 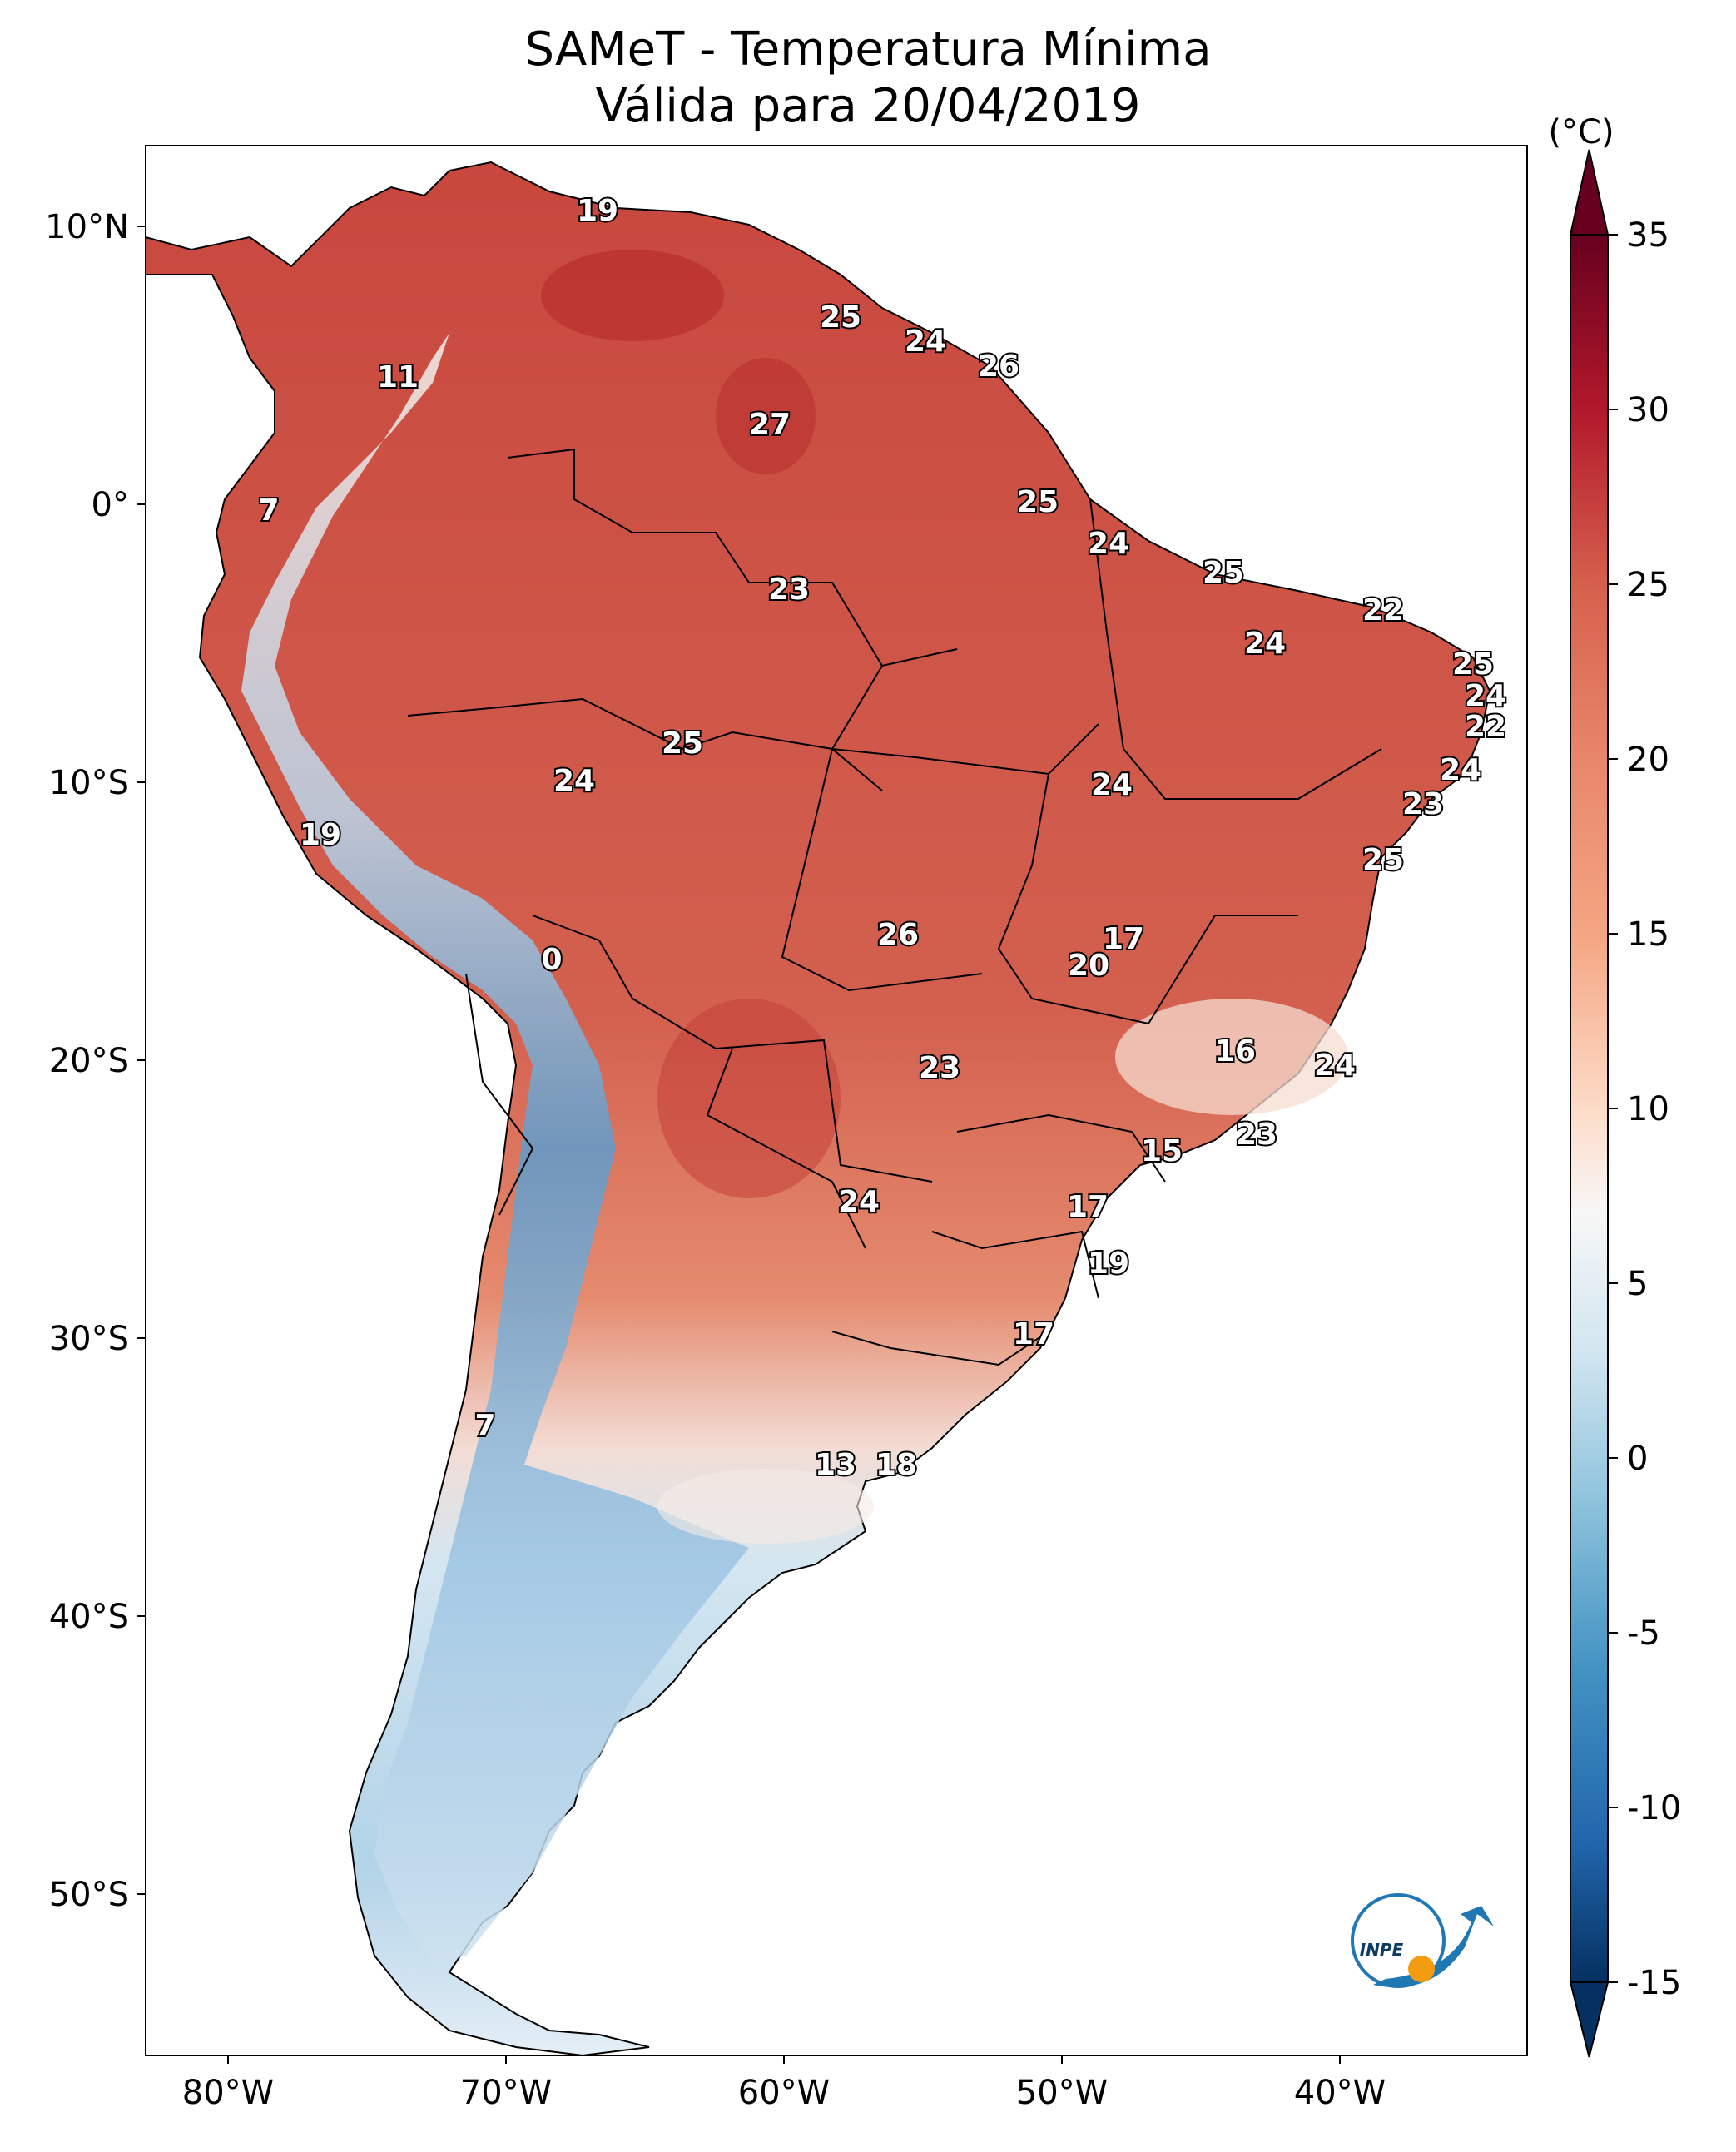 I want to click on colorbar-tick-label: 5, so click(x=1637, y=1284).